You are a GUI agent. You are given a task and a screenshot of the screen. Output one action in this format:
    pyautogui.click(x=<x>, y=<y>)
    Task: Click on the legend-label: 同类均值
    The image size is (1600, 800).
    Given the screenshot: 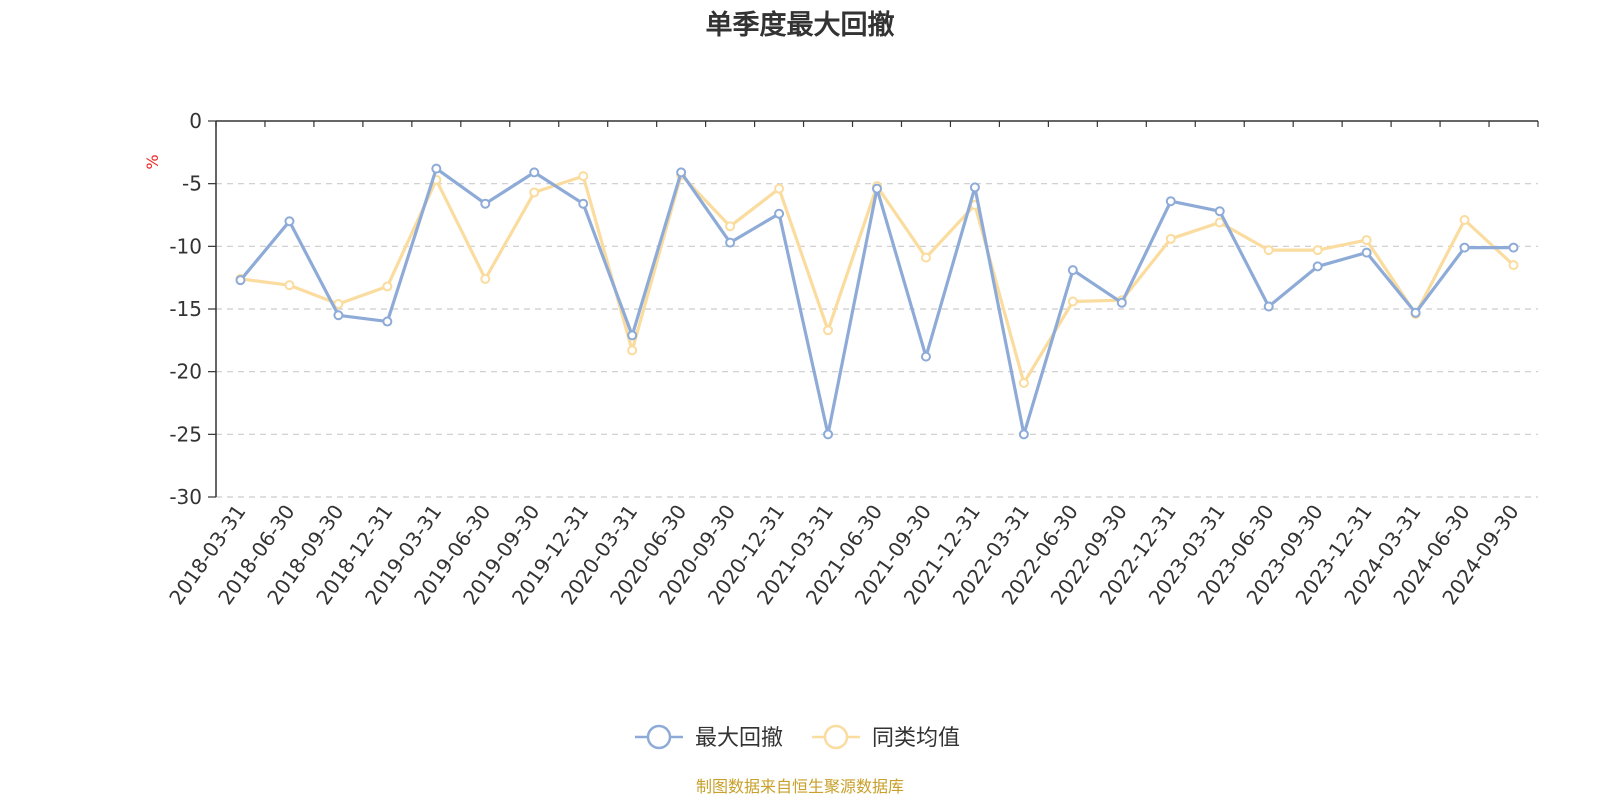 What is the action you would take?
    pyautogui.click(x=916, y=738)
    